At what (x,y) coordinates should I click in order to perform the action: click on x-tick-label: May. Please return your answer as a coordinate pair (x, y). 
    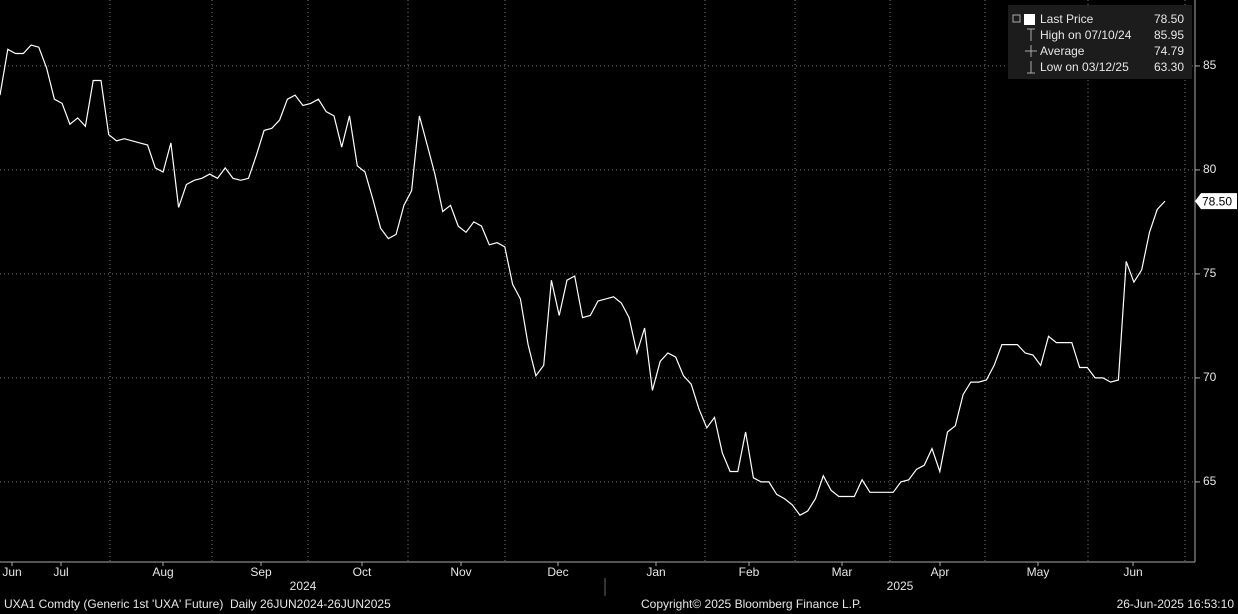
    Looking at the image, I should click on (1038, 572).